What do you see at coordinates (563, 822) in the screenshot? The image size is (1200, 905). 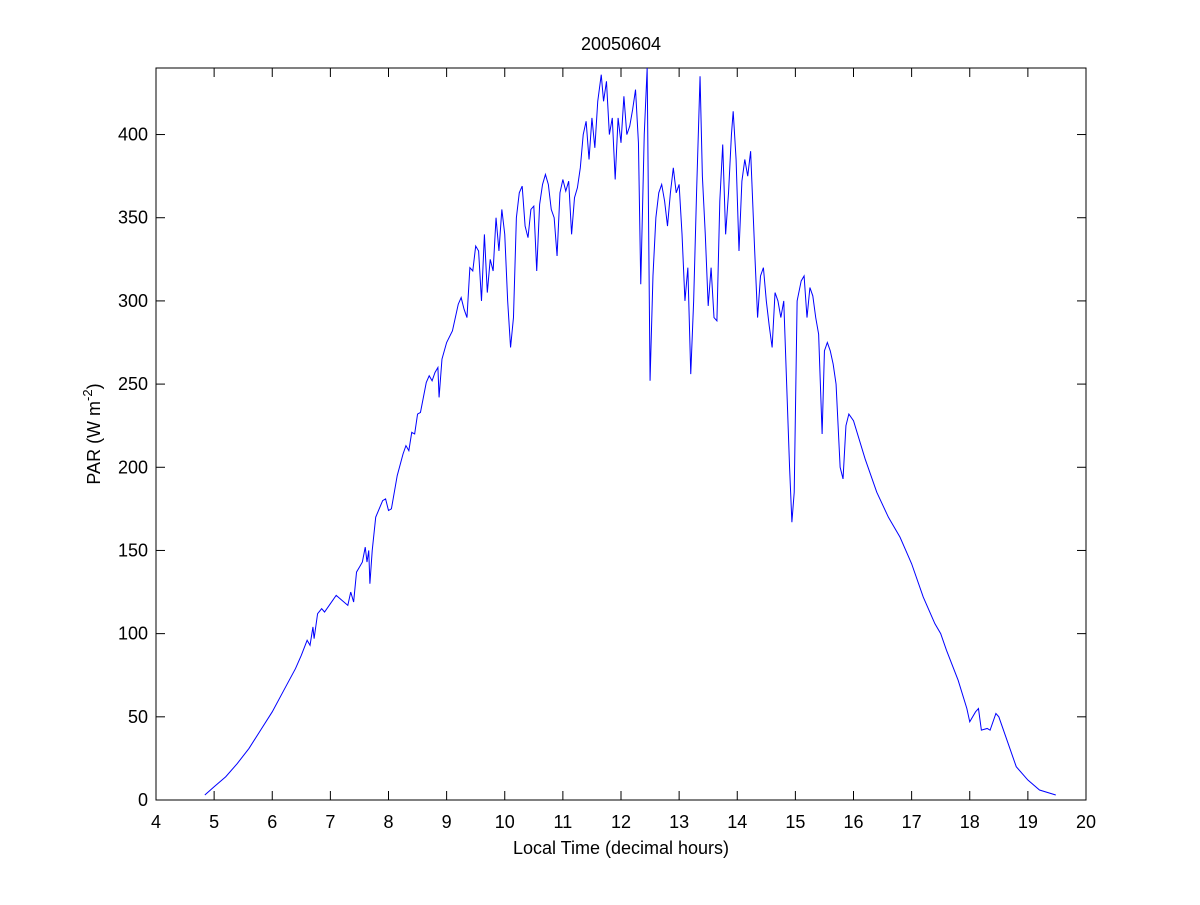 I see `x-tick-label: 11` at bounding box center [563, 822].